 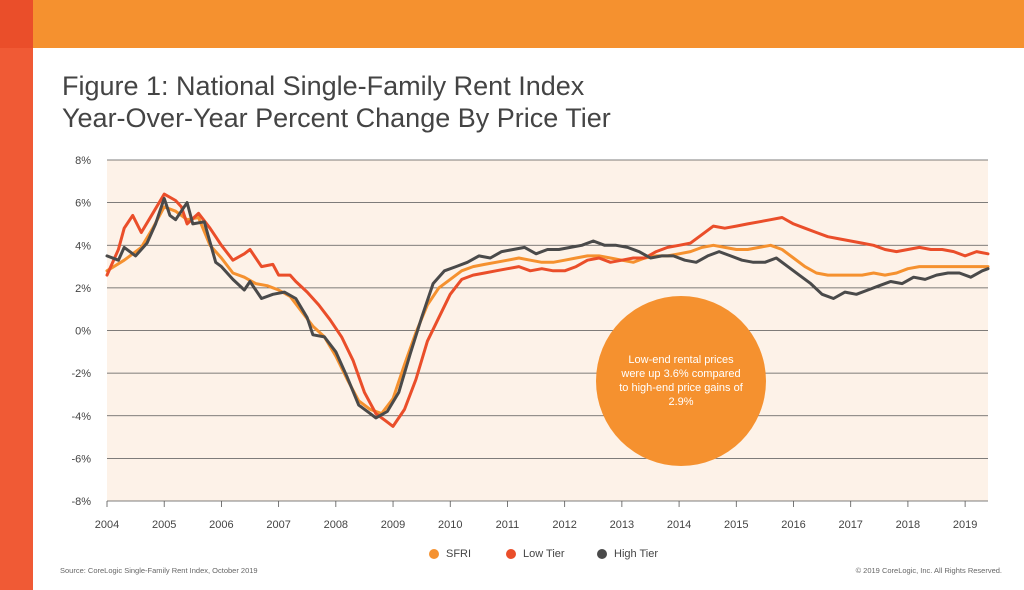 What do you see at coordinates (393, 525) in the screenshot?
I see `x-tick-label: 2009` at bounding box center [393, 525].